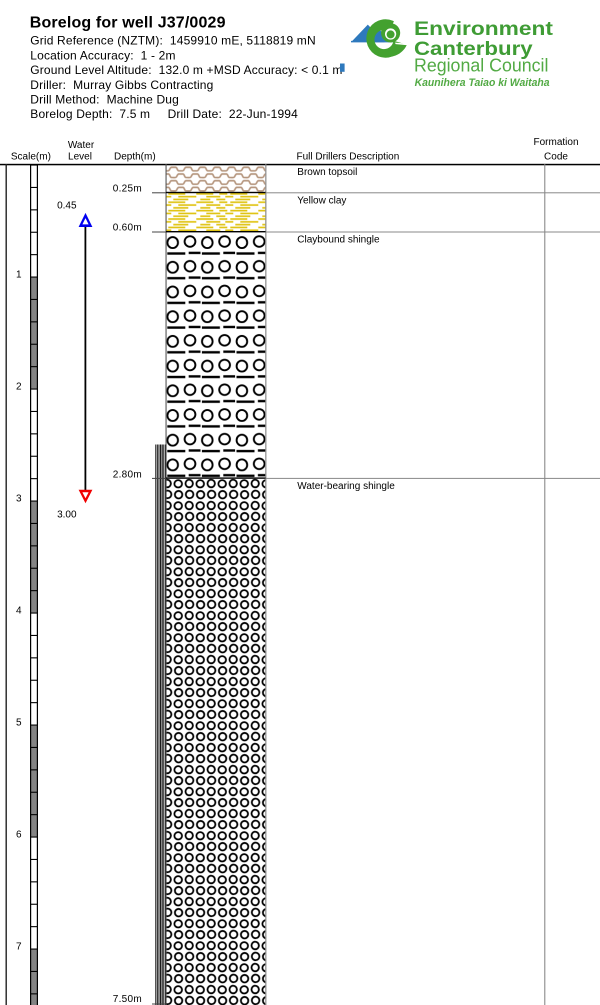  What do you see at coordinates (555, 142) in the screenshot?
I see `svg-text: Formation` at bounding box center [555, 142].